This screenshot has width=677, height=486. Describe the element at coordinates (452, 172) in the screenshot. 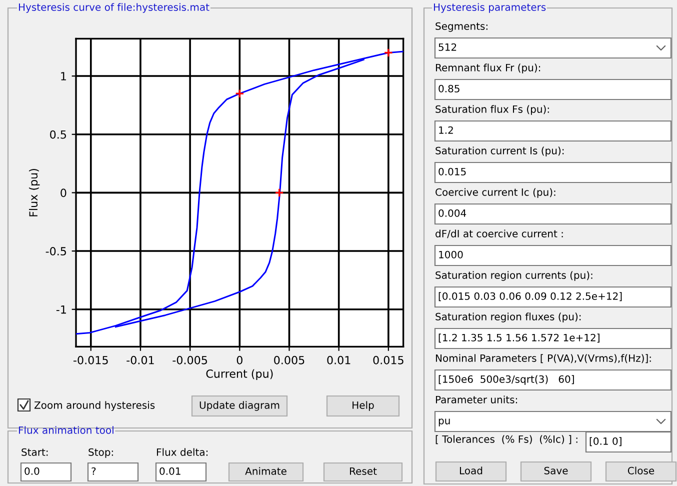

I see `text: 0.015` at that location.